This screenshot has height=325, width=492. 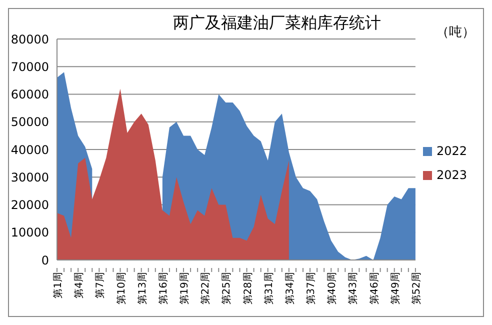 What do you see at coordinates (29, 177) in the screenshot?
I see `y-tick-label: 30000` at bounding box center [29, 177].